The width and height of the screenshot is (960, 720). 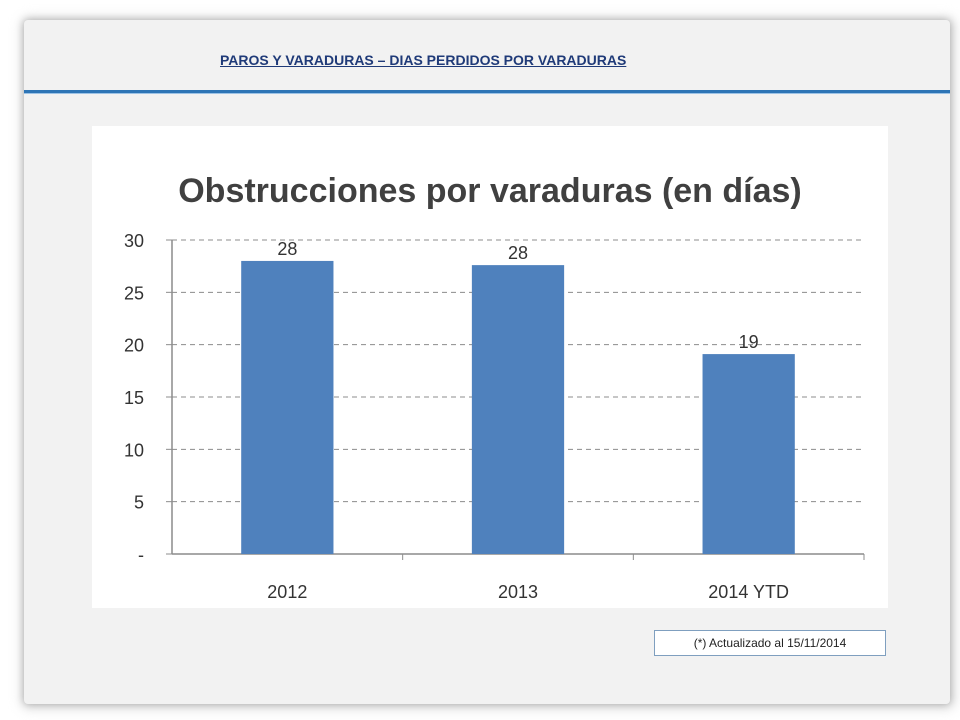 What do you see at coordinates (749, 342) in the screenshot?
I see `data-label: 19` at bounding box center [749, 342].